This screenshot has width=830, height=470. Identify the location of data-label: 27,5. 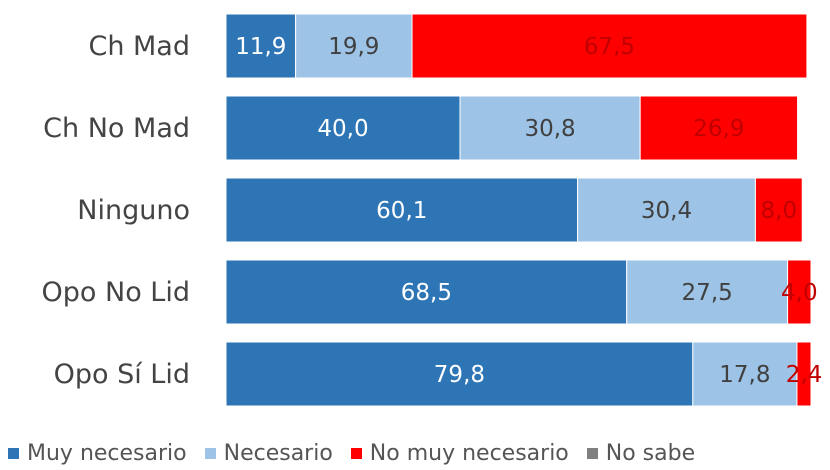
(707, 293).